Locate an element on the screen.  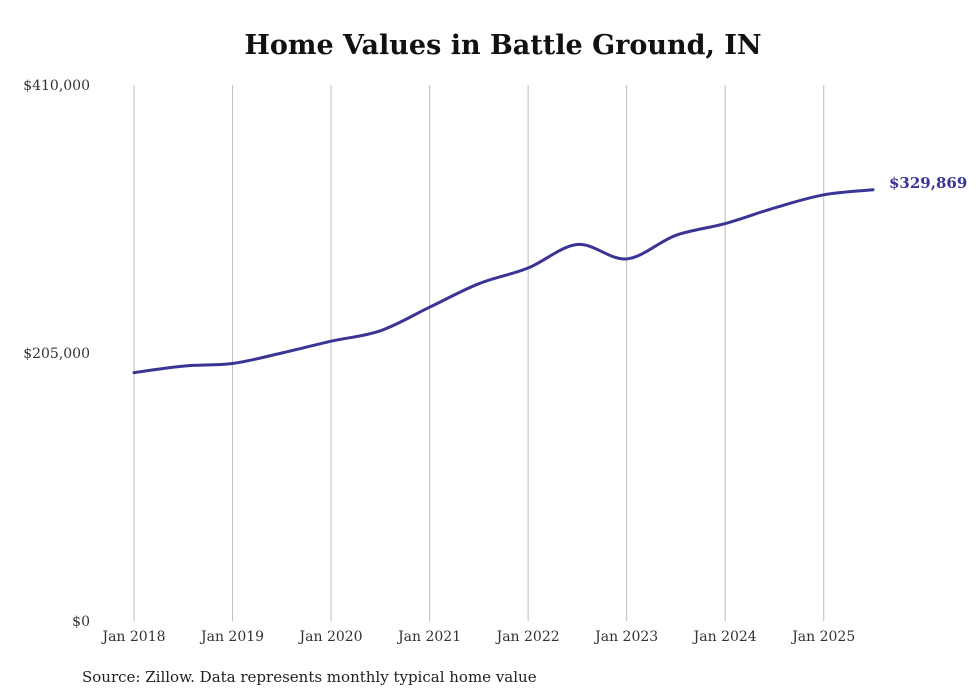
end-label-layer: $329,869 is located at coordinates (928, 183).